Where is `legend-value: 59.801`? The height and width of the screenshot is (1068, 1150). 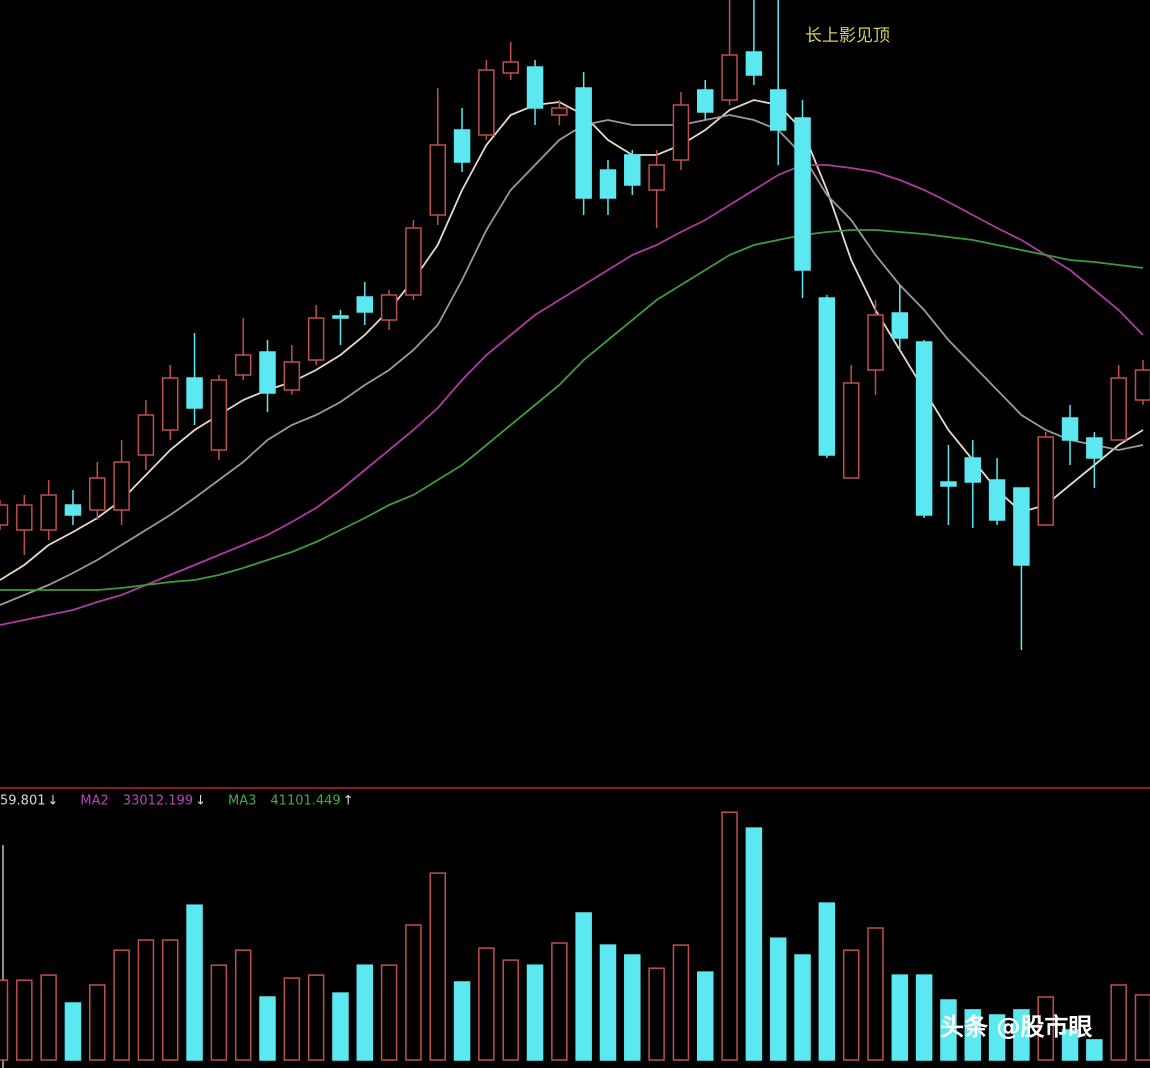 legend-value: 59.801 is located at coordinates (23, 801).